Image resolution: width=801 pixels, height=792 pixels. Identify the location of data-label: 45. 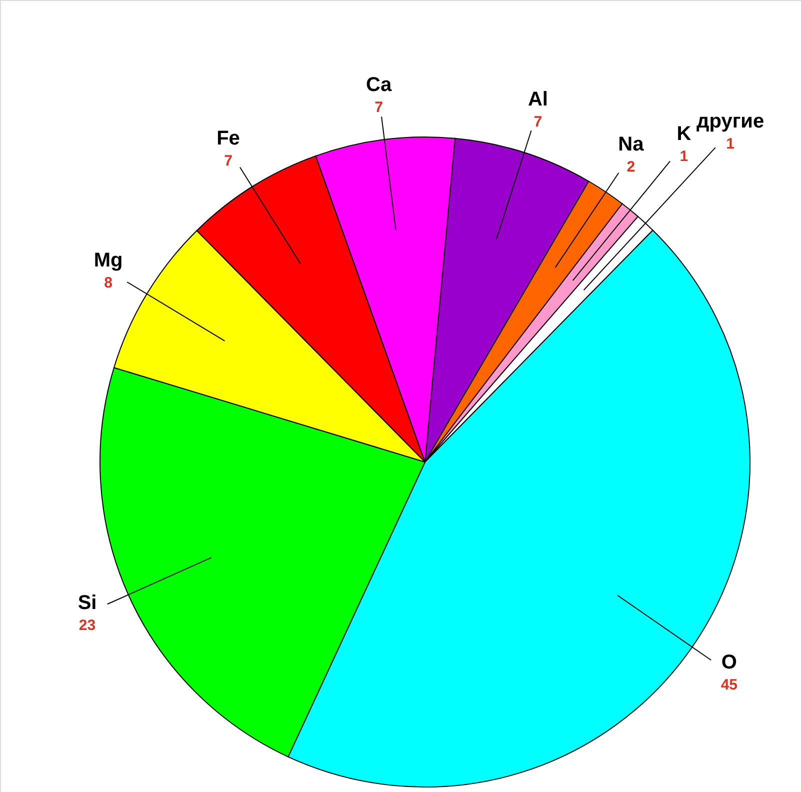
(729, 685).